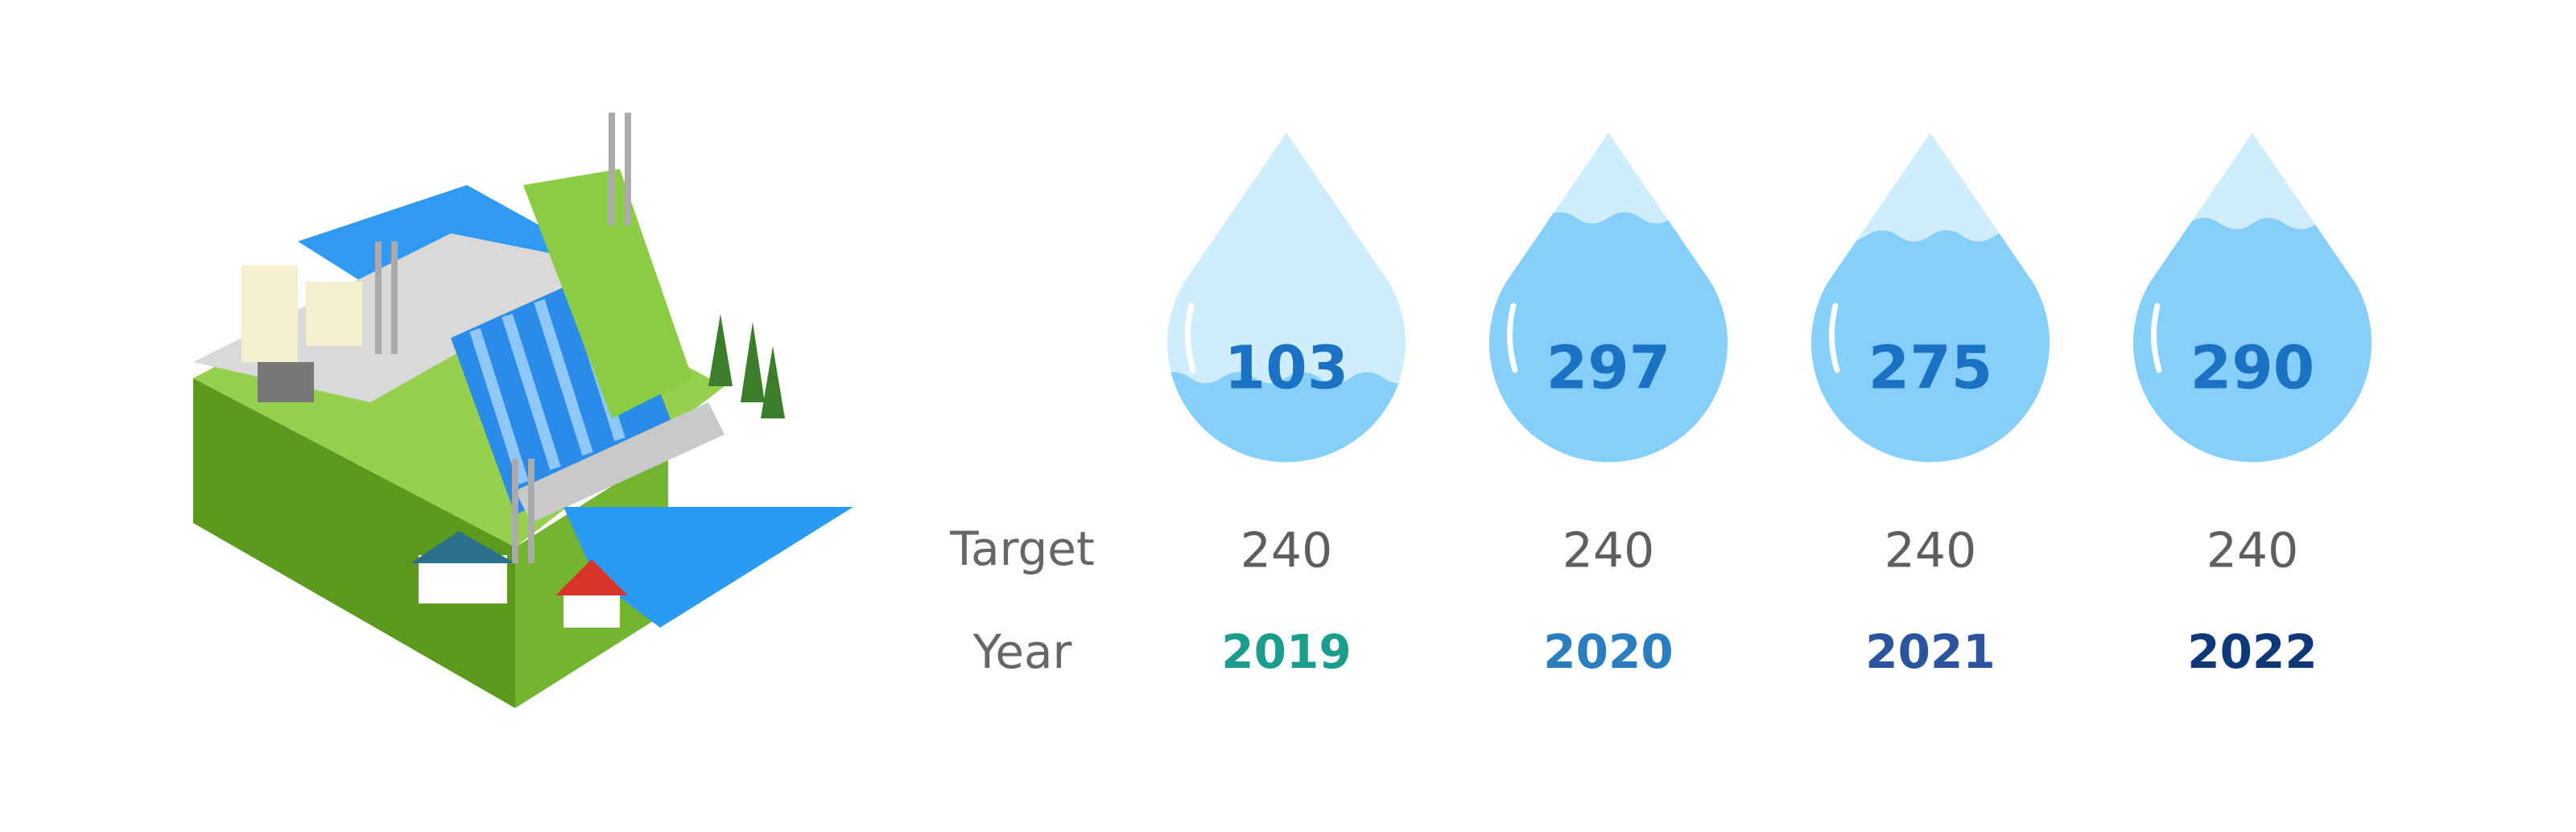 Image resolution: width=2576 pixels, height=832 pixels. I want to click on target-row-label: Target, so click(1021, 548).